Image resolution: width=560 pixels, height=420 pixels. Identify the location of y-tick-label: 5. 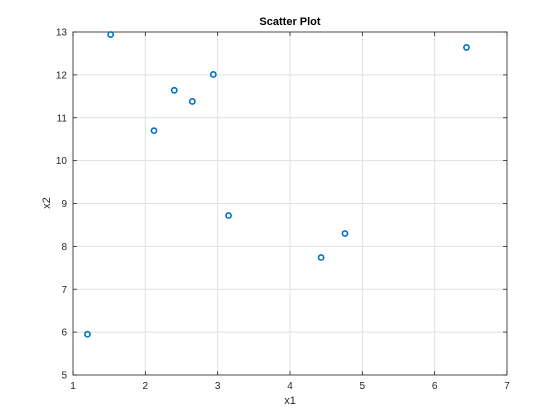
(64, 376).